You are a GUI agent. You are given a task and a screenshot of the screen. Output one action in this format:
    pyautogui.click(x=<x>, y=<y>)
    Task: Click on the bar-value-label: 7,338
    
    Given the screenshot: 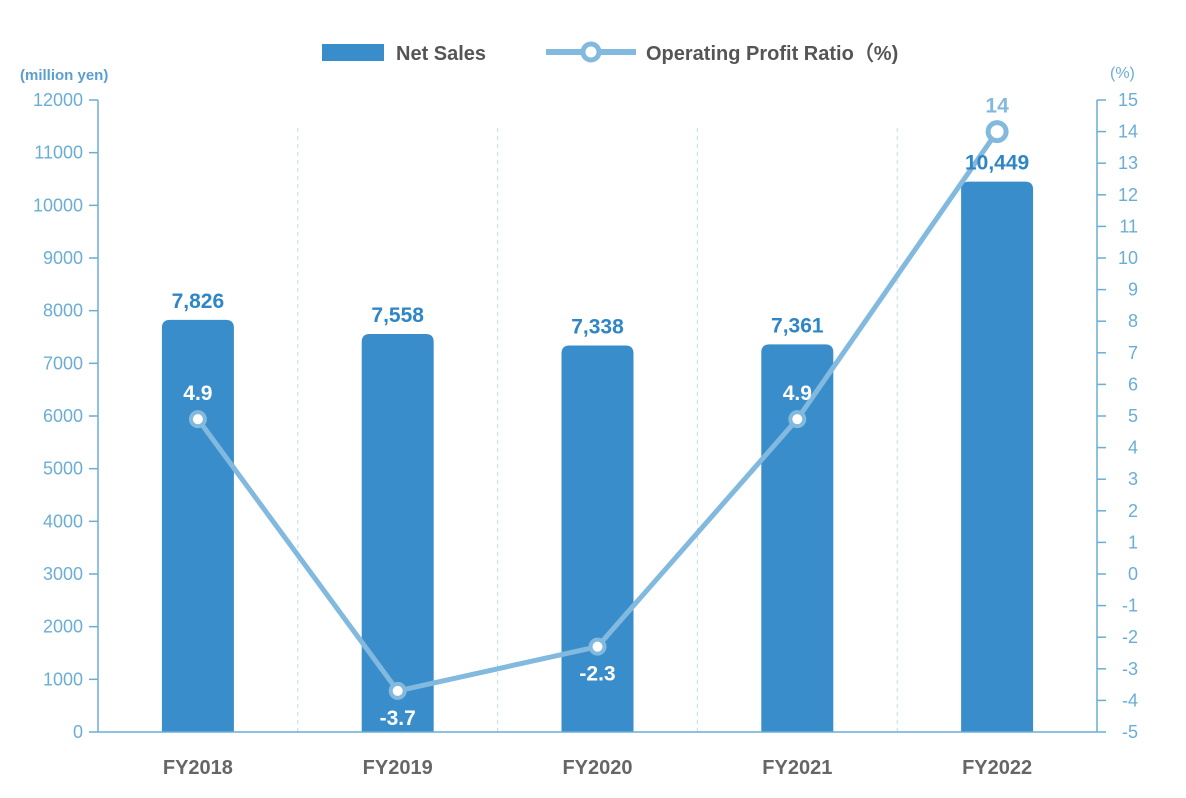 What is the action you would take?
    pyautogui.click(x=597, y=327)
    